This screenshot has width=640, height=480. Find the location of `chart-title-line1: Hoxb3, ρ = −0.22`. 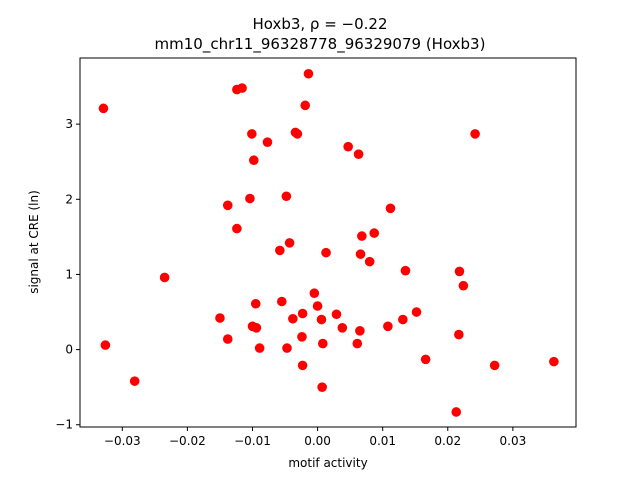

chart-title-line1: Hoxb3, ρ = −0.22 is located at coordinates (319, 24).